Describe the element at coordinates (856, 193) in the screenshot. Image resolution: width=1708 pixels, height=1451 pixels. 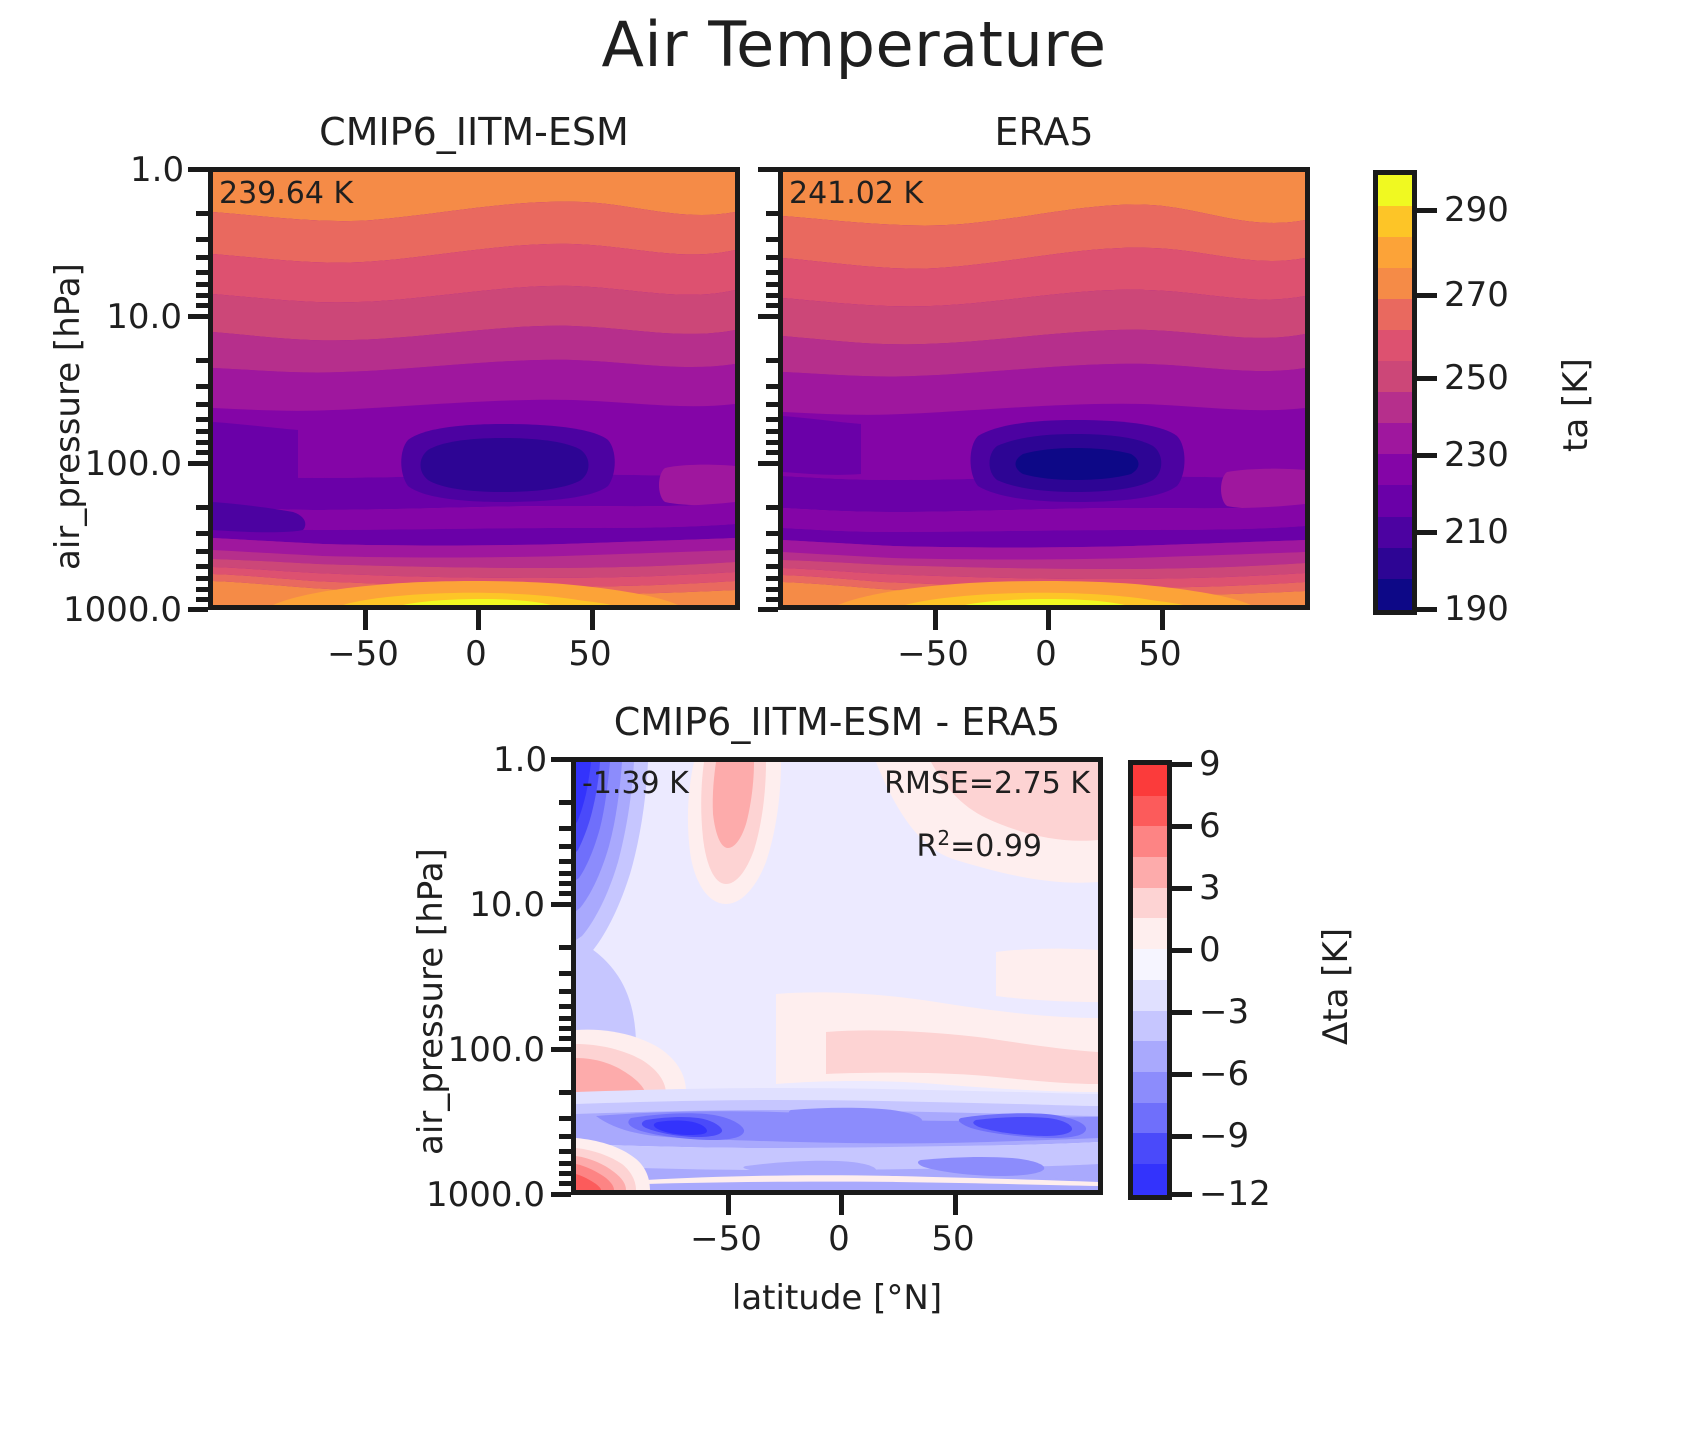
I see `panel-reference-annotation: 241.02 K` at that location.